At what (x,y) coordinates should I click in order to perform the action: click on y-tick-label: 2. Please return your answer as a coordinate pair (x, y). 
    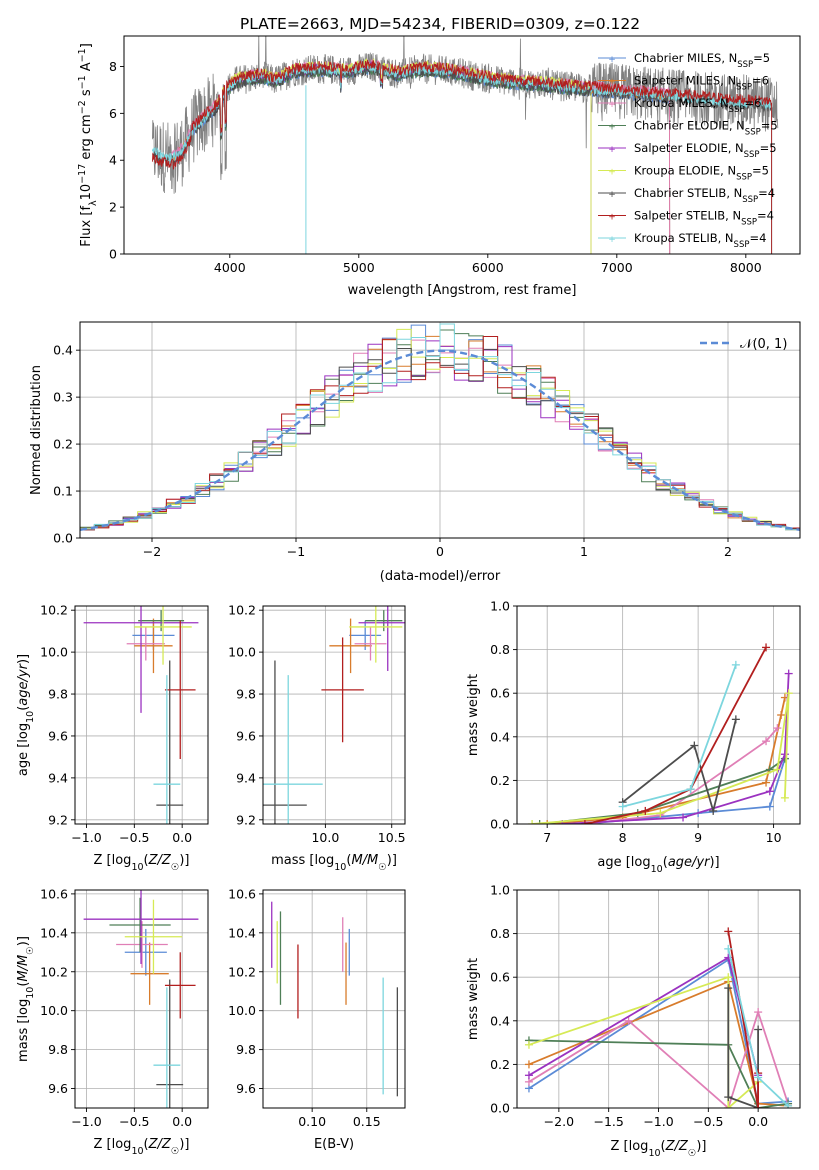
    Looking at the image, I should click on (113, 207).